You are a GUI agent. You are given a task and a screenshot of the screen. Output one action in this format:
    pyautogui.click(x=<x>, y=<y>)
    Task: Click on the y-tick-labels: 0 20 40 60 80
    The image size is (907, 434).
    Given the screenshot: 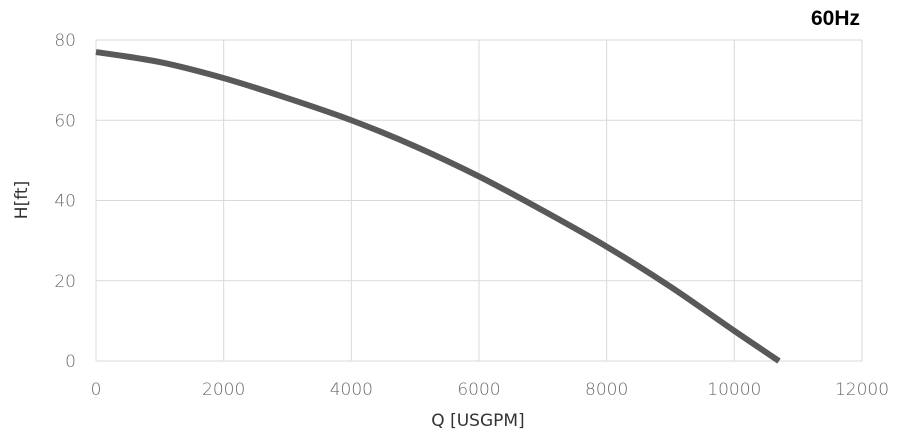 What is the action you would take?
    pyautogui.click(x=65, y=201)
    